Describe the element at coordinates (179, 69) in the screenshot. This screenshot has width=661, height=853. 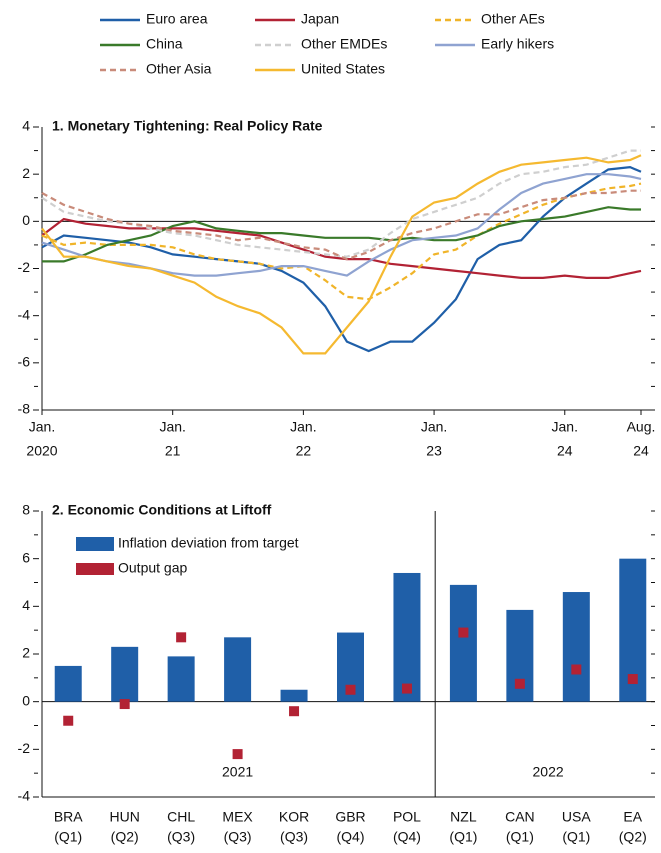
I see `legend-label: Other Asia` at that location.